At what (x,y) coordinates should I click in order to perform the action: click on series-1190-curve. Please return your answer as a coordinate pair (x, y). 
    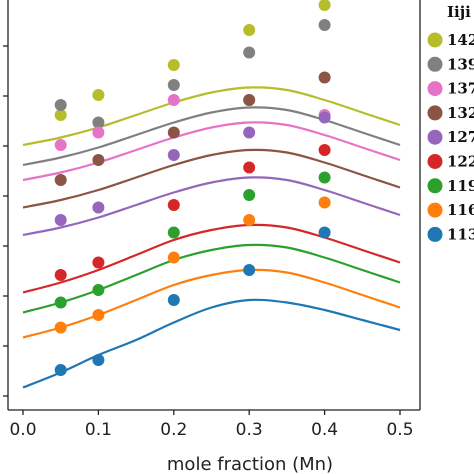
    Looking at the image, I should click on (211, 278).